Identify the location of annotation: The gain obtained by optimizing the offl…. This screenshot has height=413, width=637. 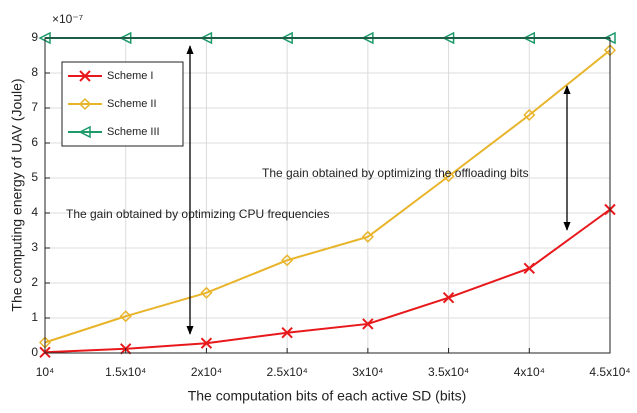
(395, 173).